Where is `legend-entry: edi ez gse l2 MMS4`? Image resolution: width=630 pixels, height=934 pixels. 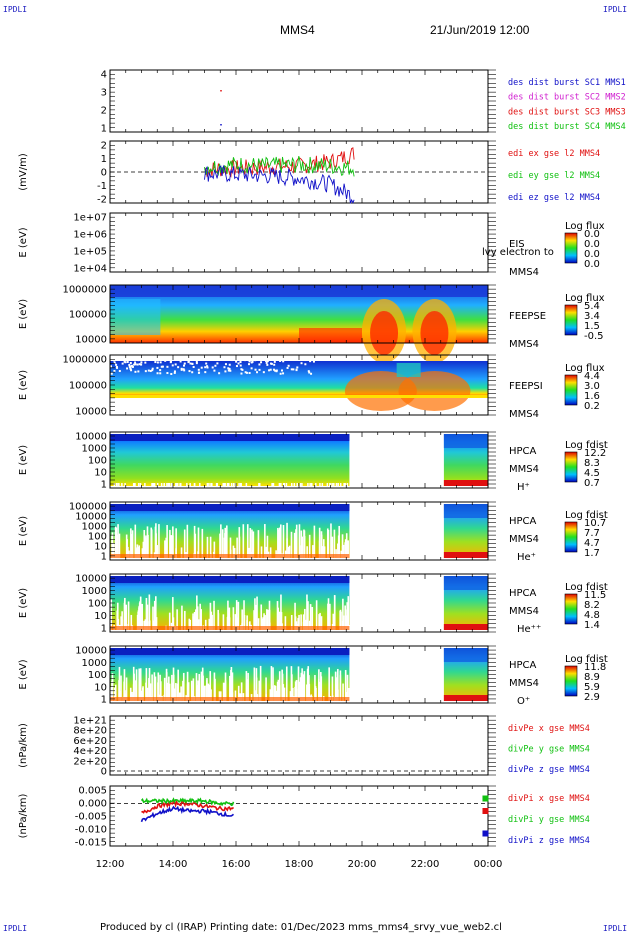
legend-entry: edi ez gse l2 MMS4 is located at coordinates (554, 198).